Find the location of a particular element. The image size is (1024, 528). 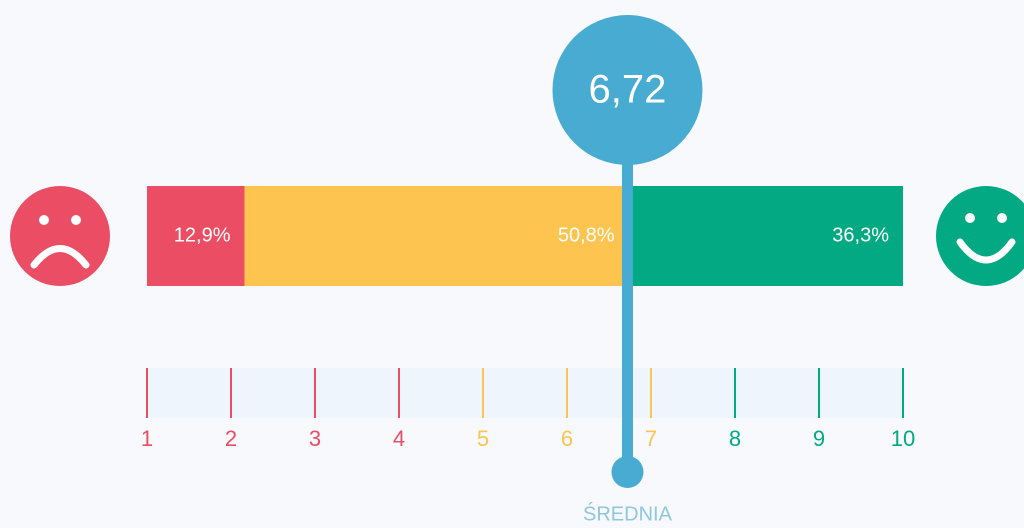

x-tick-label: 8 is located at coordinates (735, 438).